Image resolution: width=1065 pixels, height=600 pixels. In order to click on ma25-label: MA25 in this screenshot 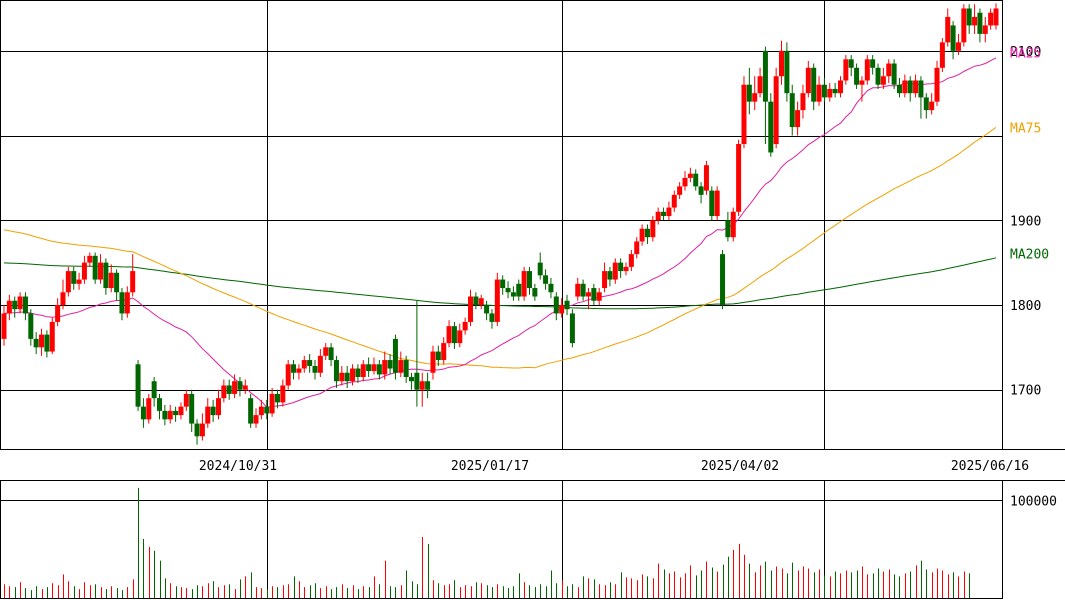, I will do `click(1025, 54)`.